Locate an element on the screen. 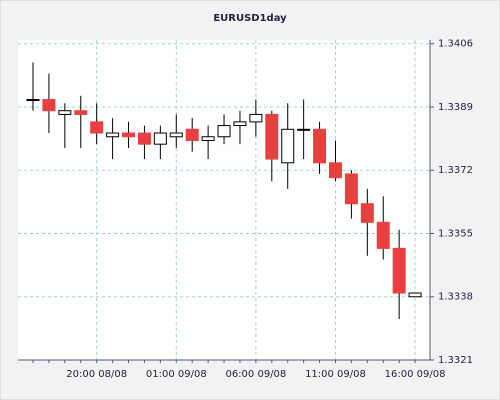  y-tick-label: 1.3321 is located at coordinates (455, 360).